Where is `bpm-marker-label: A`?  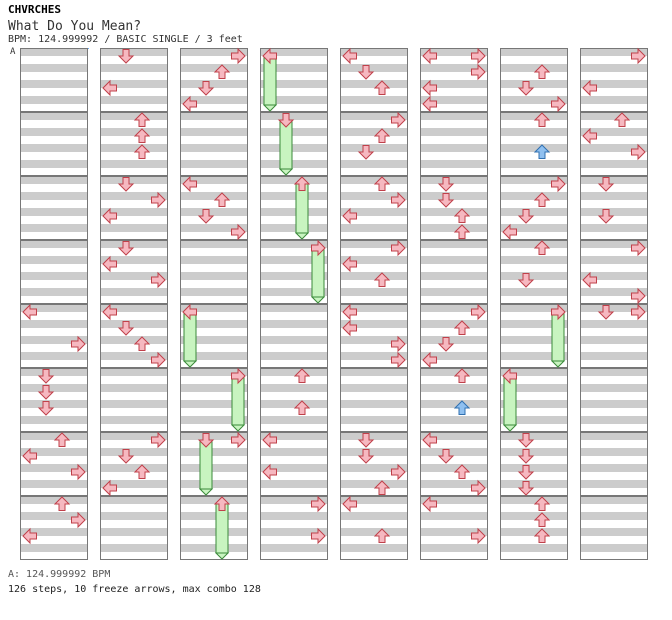
bpm-marker-label: A is located at coordinates (13, 52).